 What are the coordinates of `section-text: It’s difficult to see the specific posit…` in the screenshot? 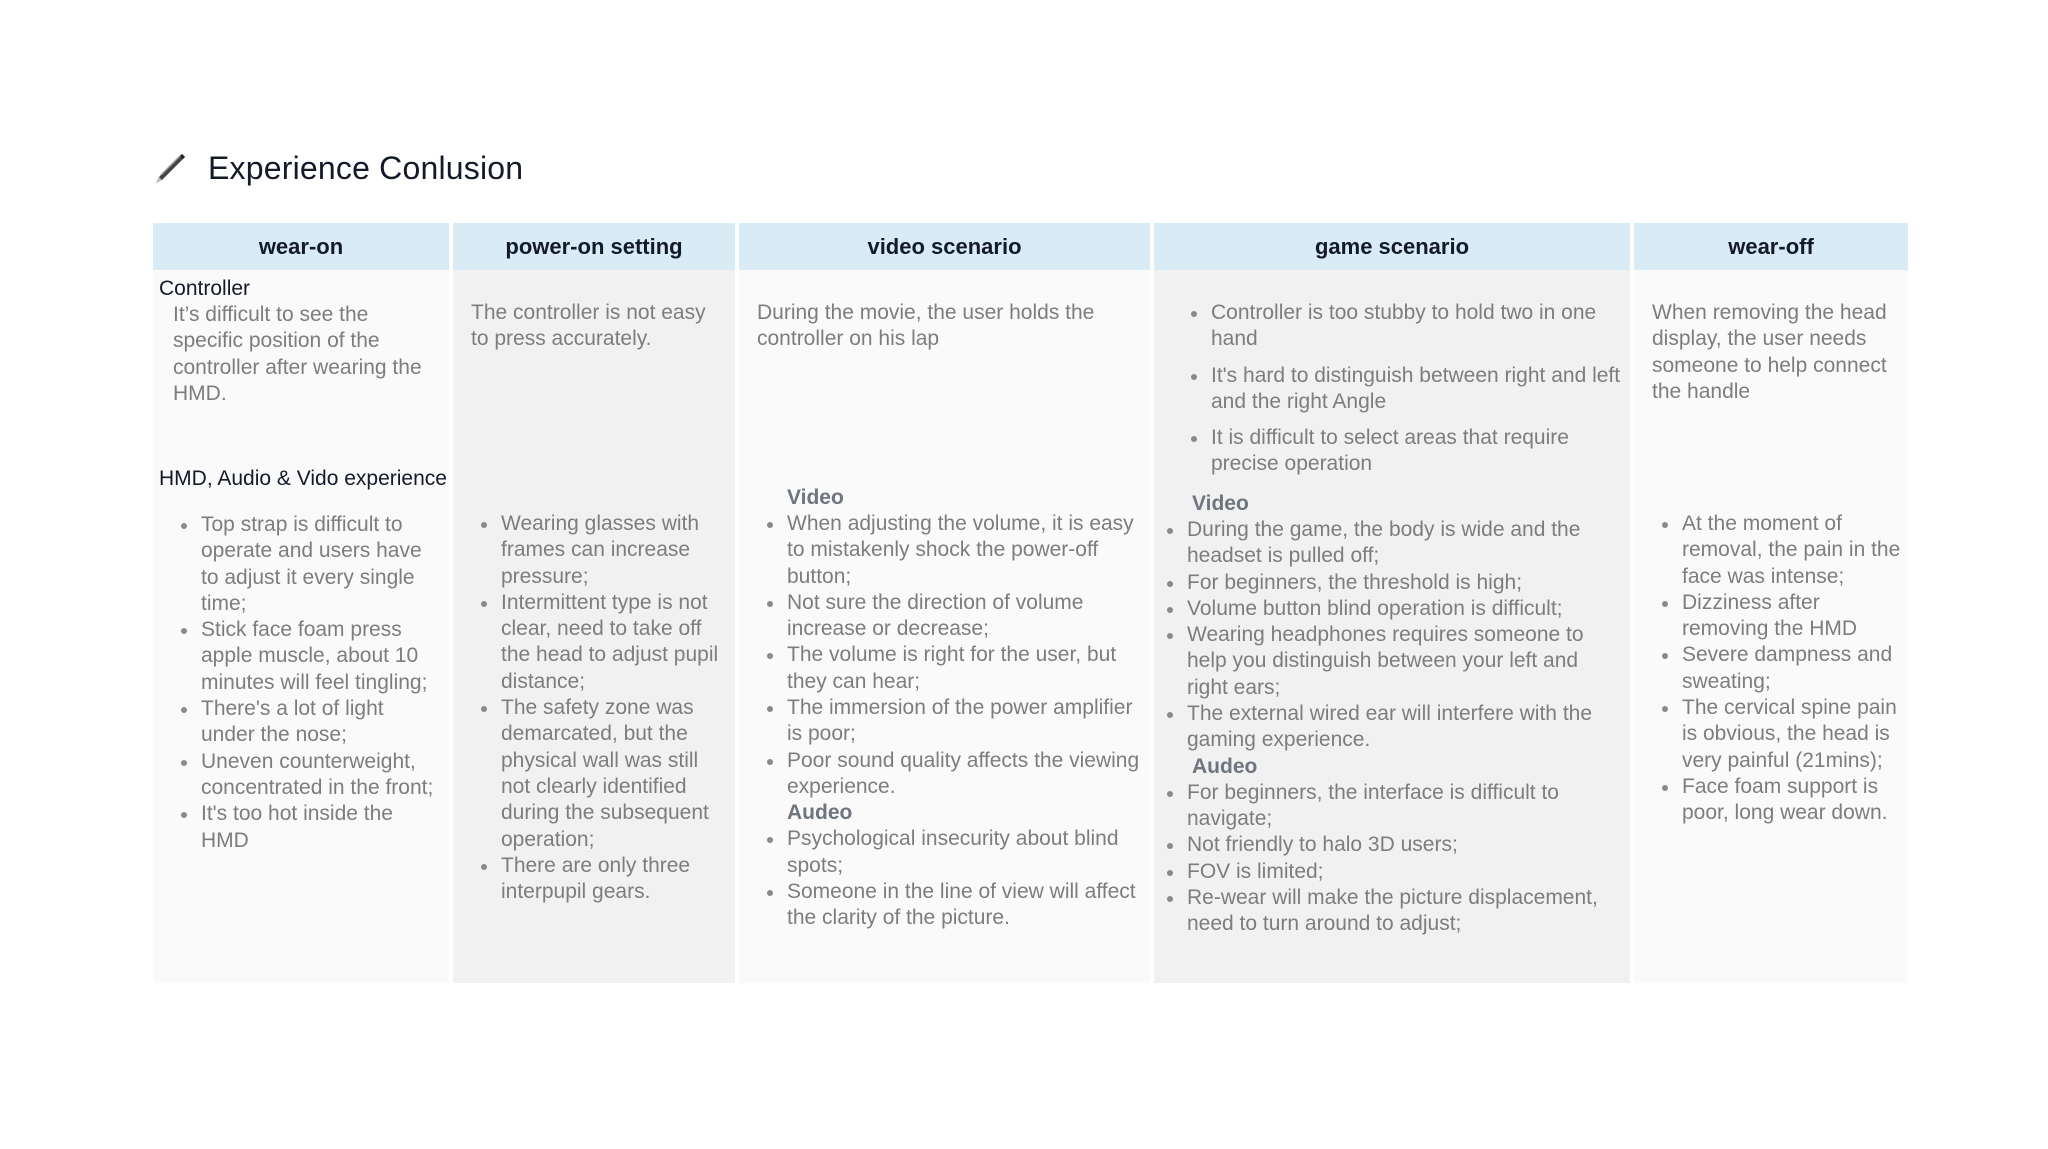 It's located at (297, 354).